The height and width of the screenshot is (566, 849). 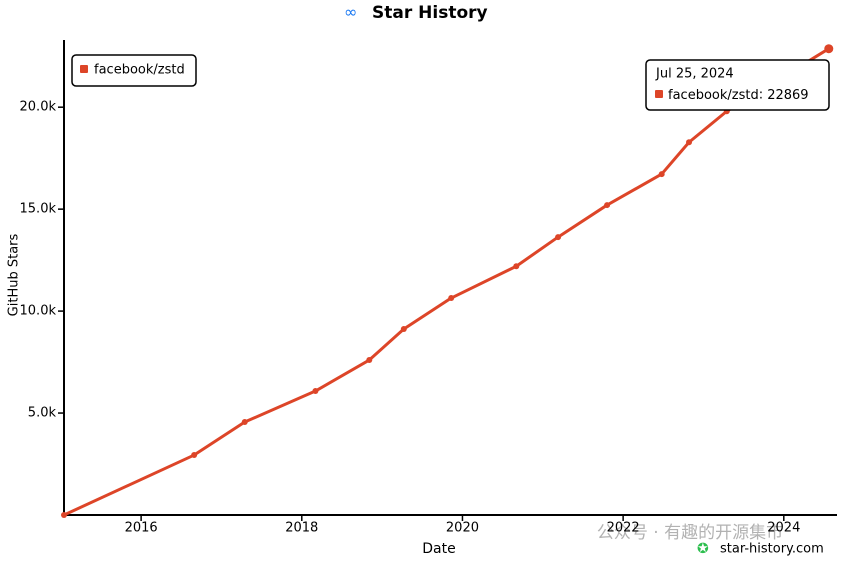 I want to click on credit-icon: ✪, so click(x=703, y=549).